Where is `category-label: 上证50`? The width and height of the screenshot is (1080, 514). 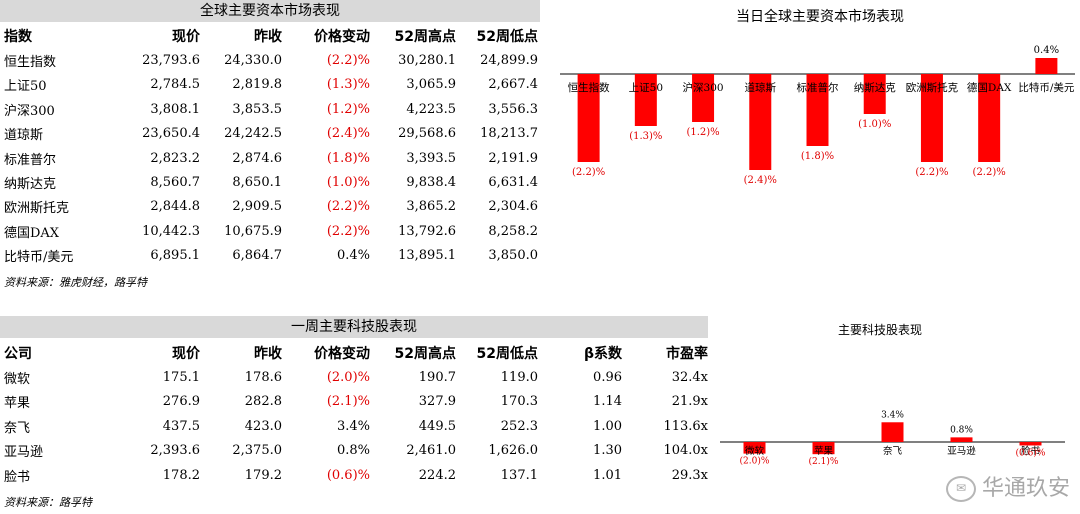 category-label: 上证50 is located at coordinates (646, 88).